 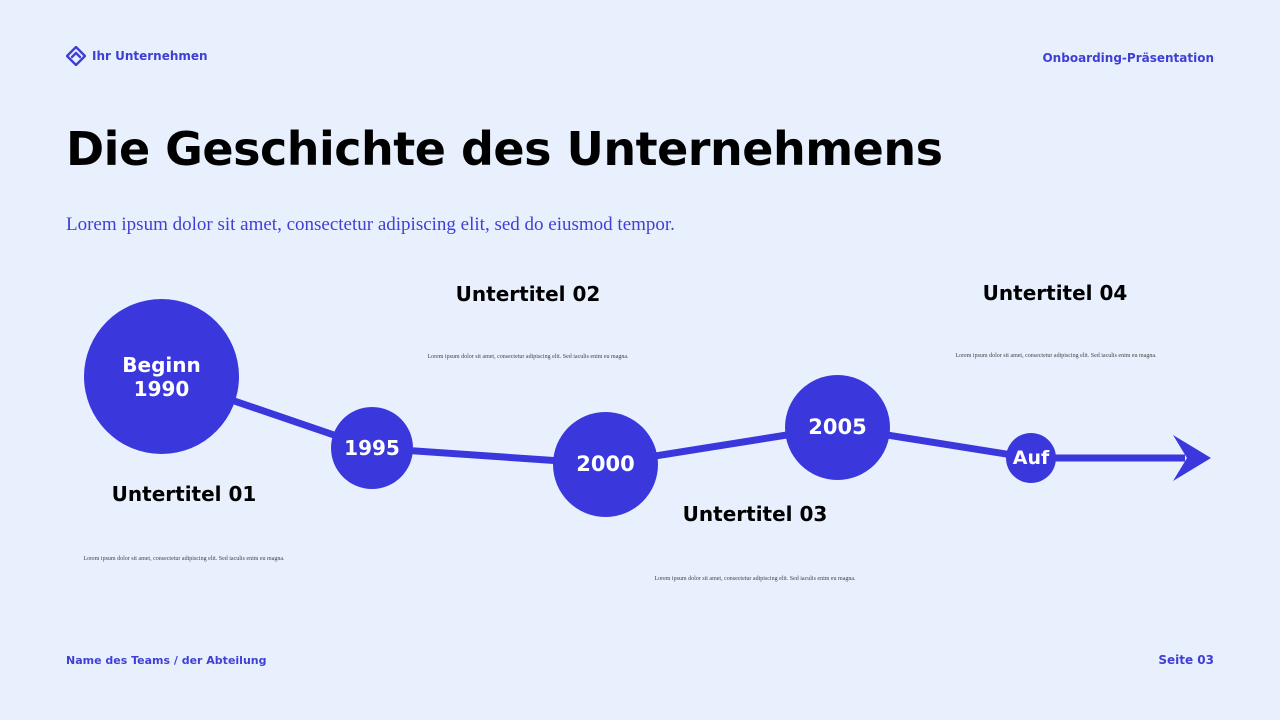 I want to click on milestone-node-2000: 2000, so click(x=605, y=464).